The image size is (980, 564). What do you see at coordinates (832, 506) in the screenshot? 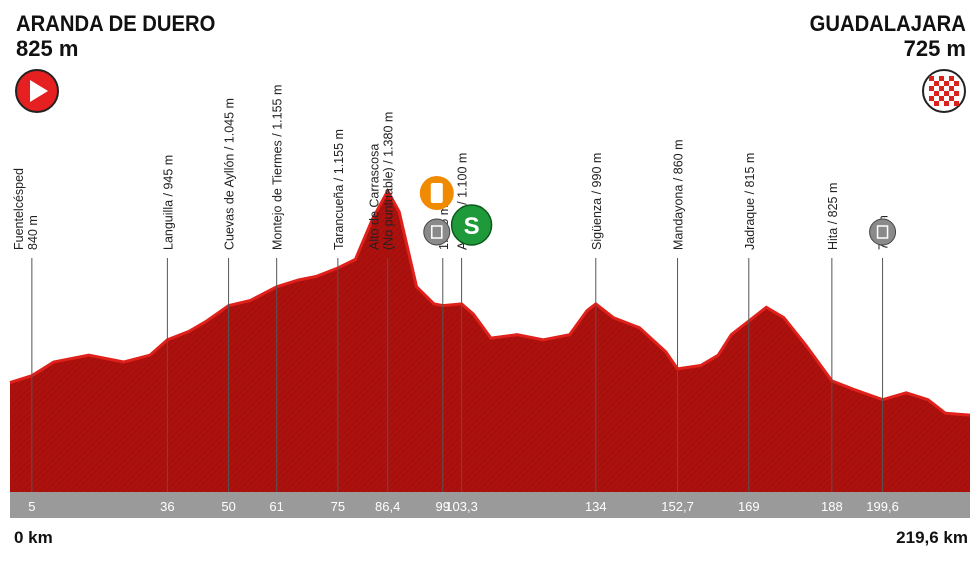
I see `km-tick-label: 188` at bounding box center [832, 506].